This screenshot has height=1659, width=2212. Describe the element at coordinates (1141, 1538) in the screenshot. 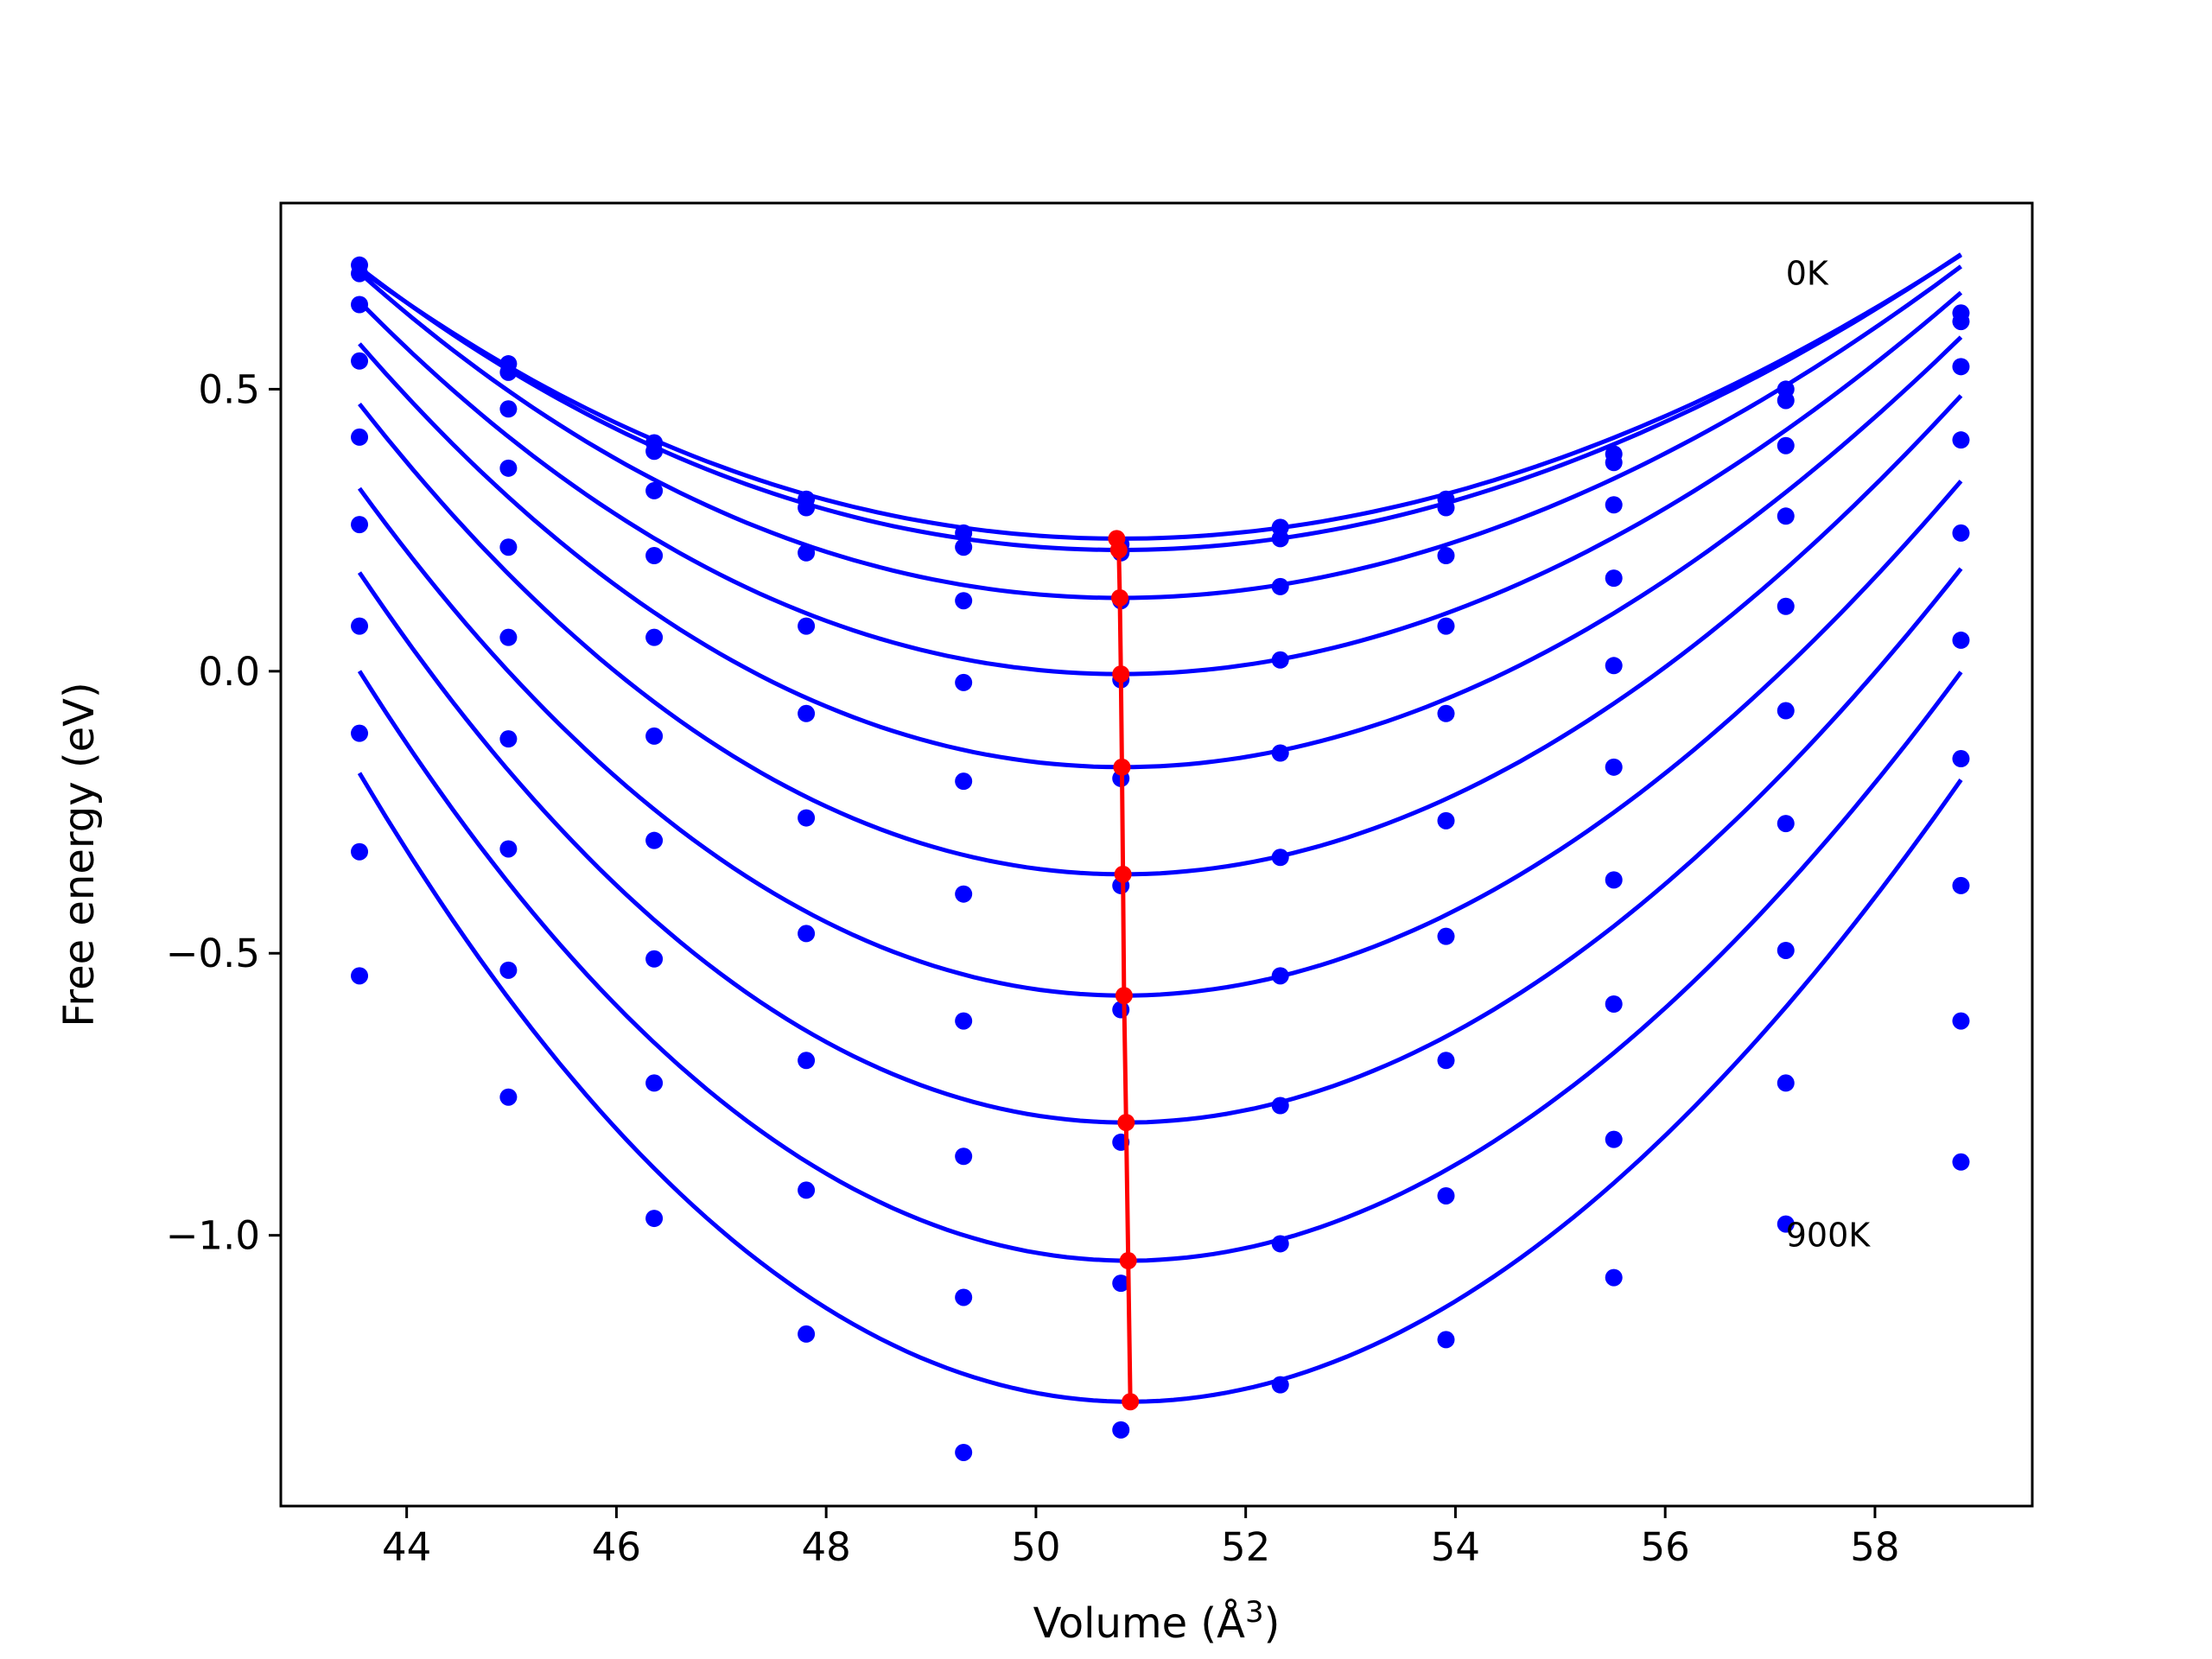

I see `x-axis-ticks: 44 46 48 50 52 54 56 58` at that location.